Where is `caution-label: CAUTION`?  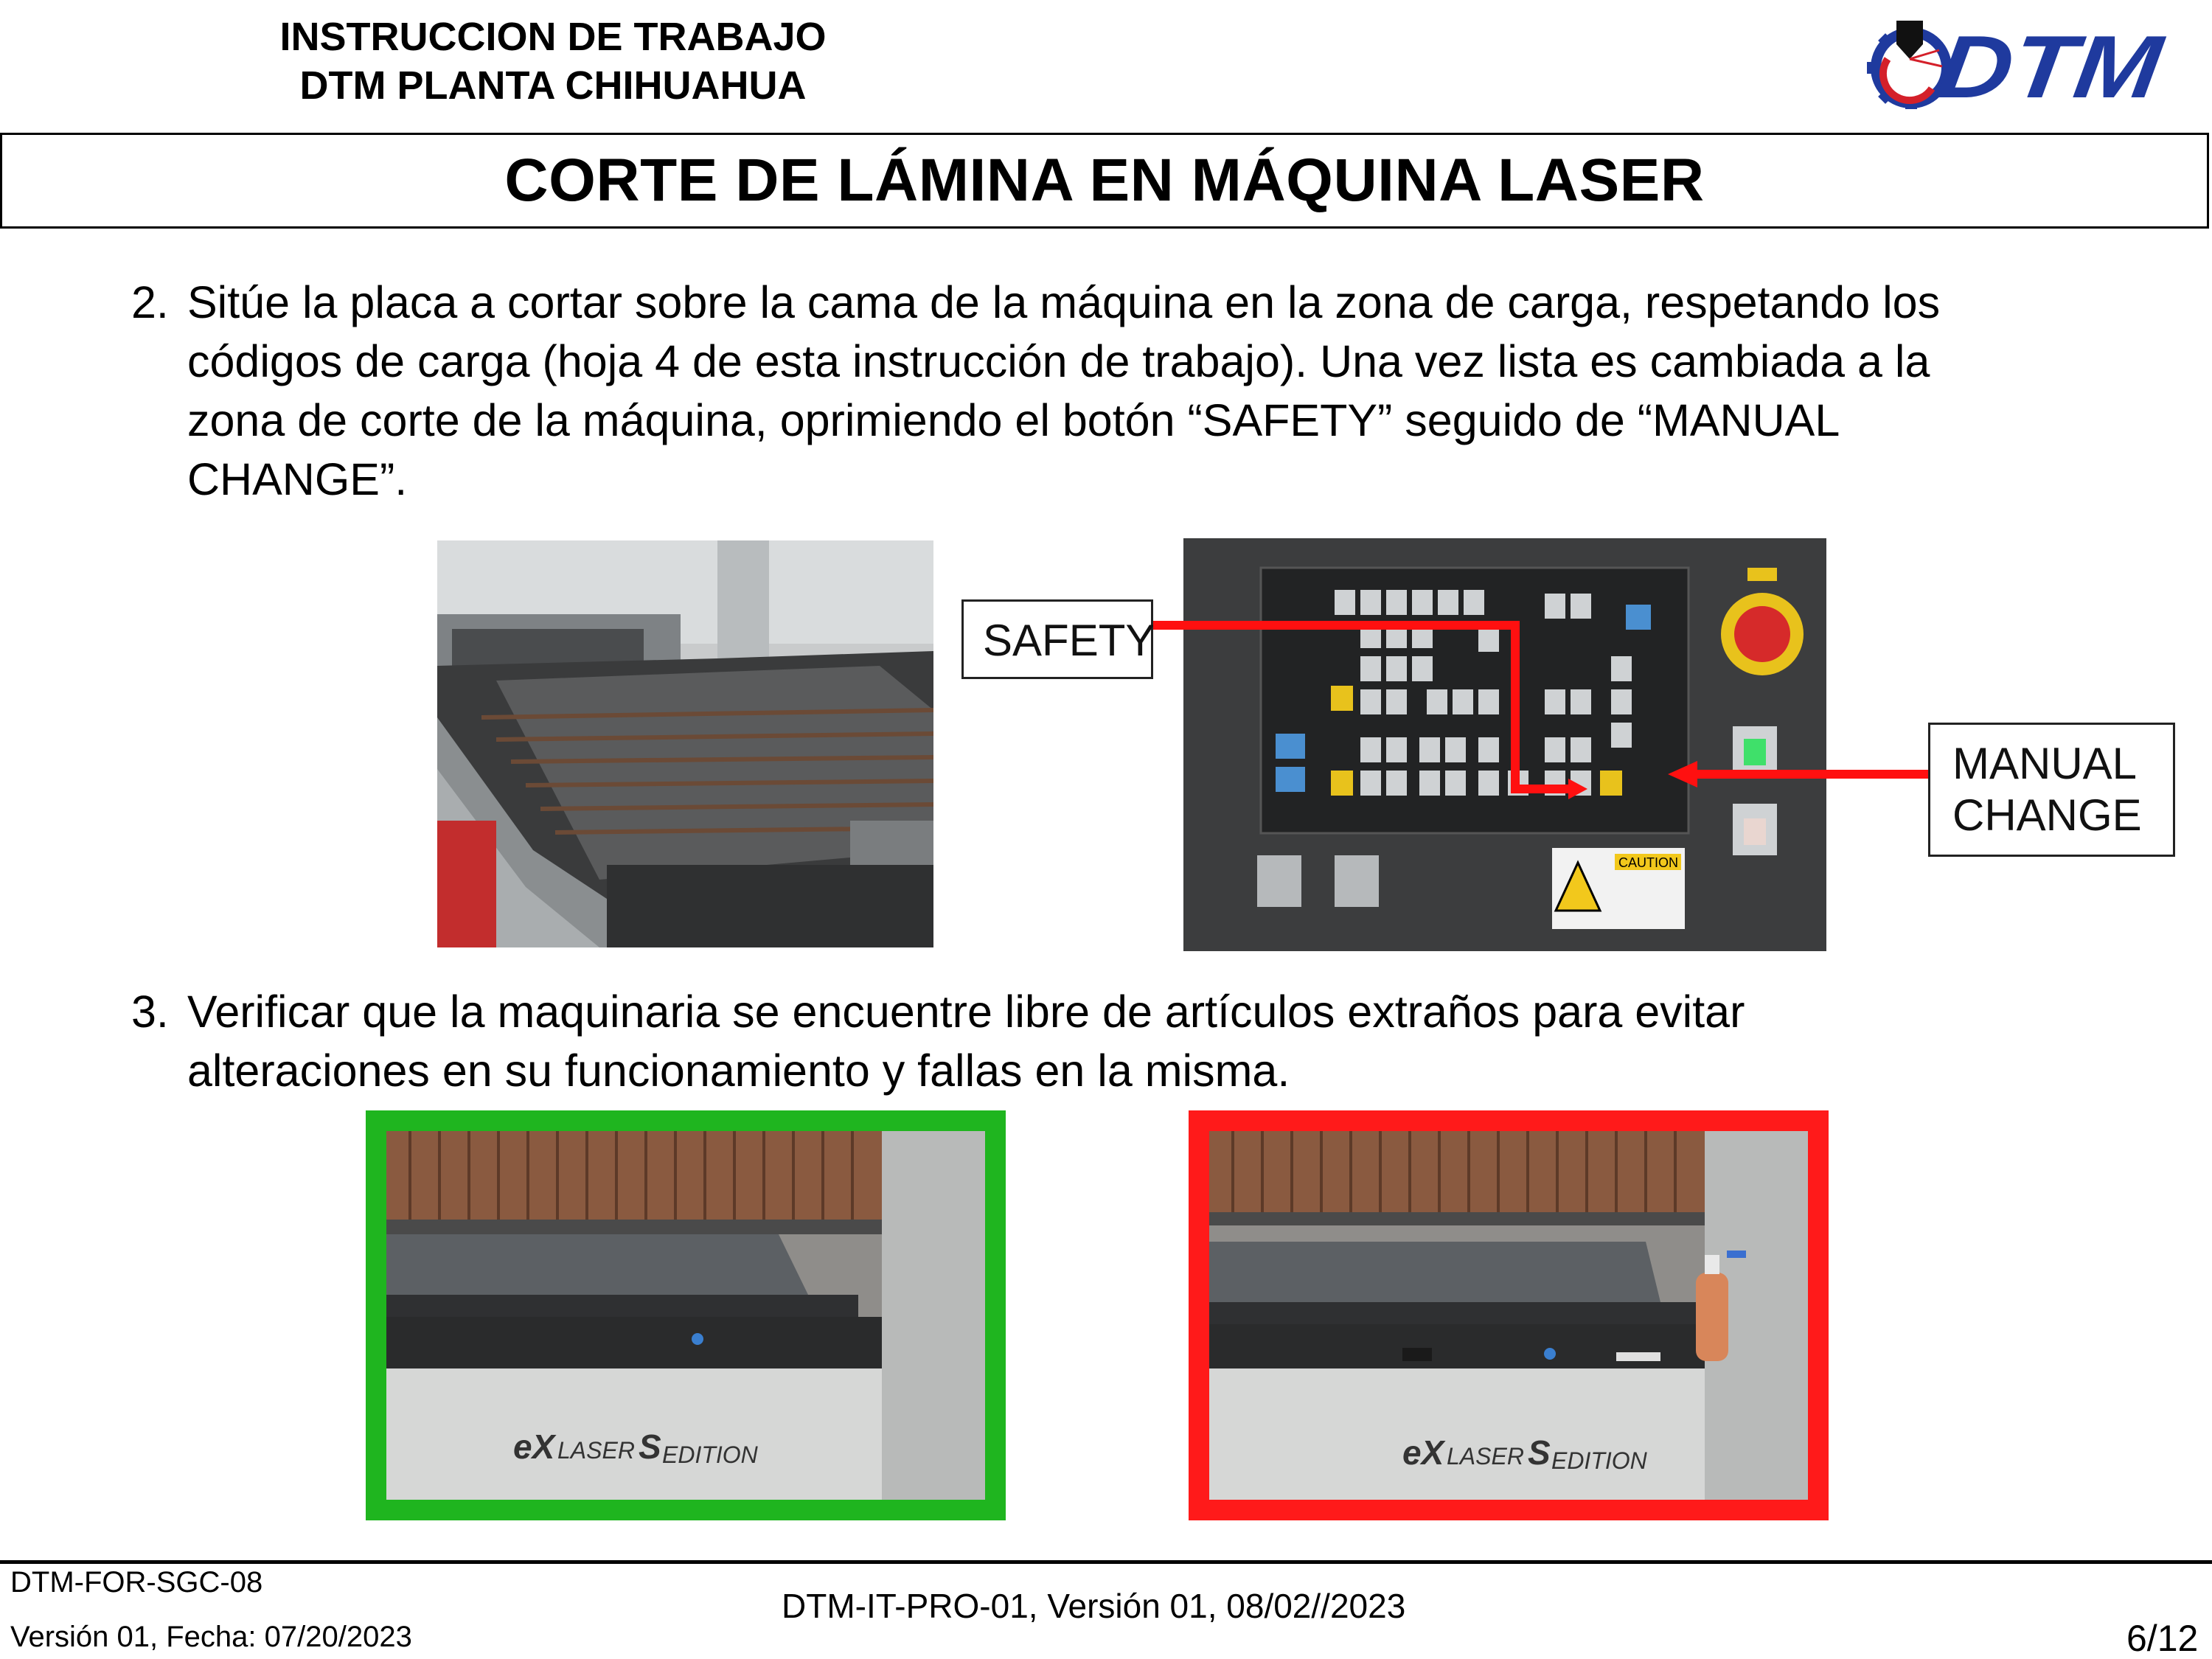 caution-label: CAUTION is located at coordinates (1648, 862).